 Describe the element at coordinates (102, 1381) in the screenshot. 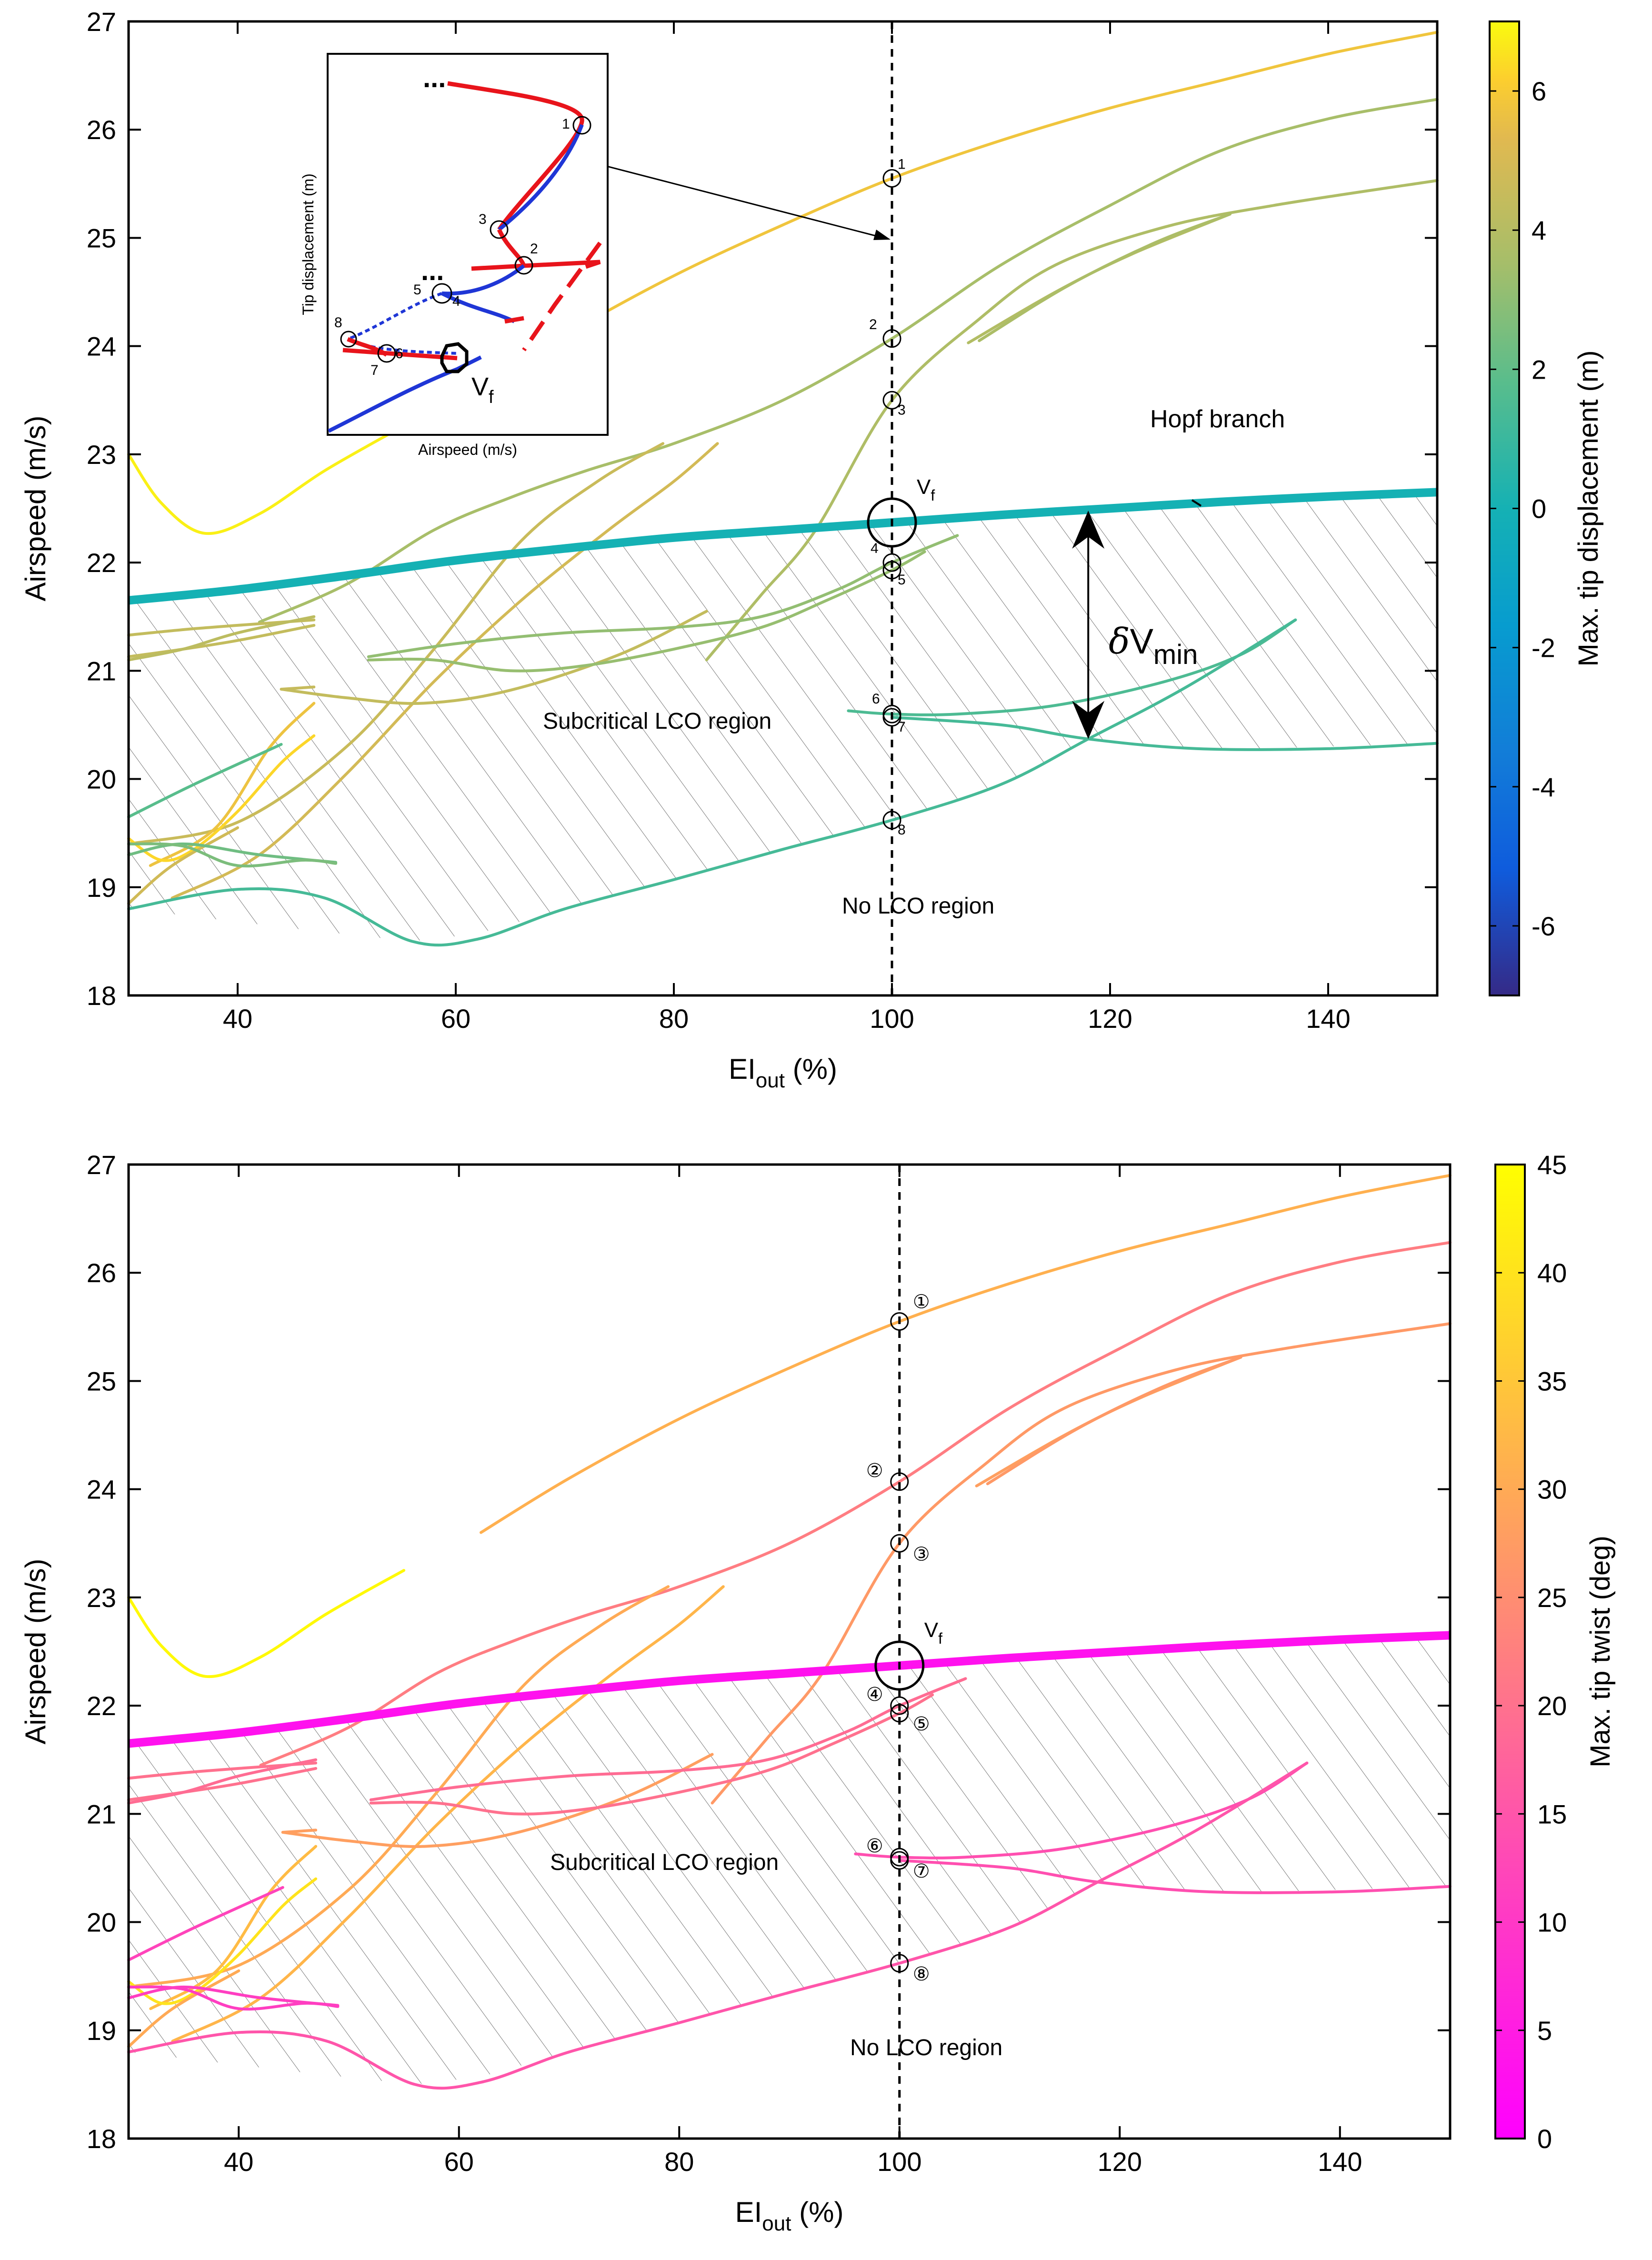

I see `y-tick-label: 25` at that location.